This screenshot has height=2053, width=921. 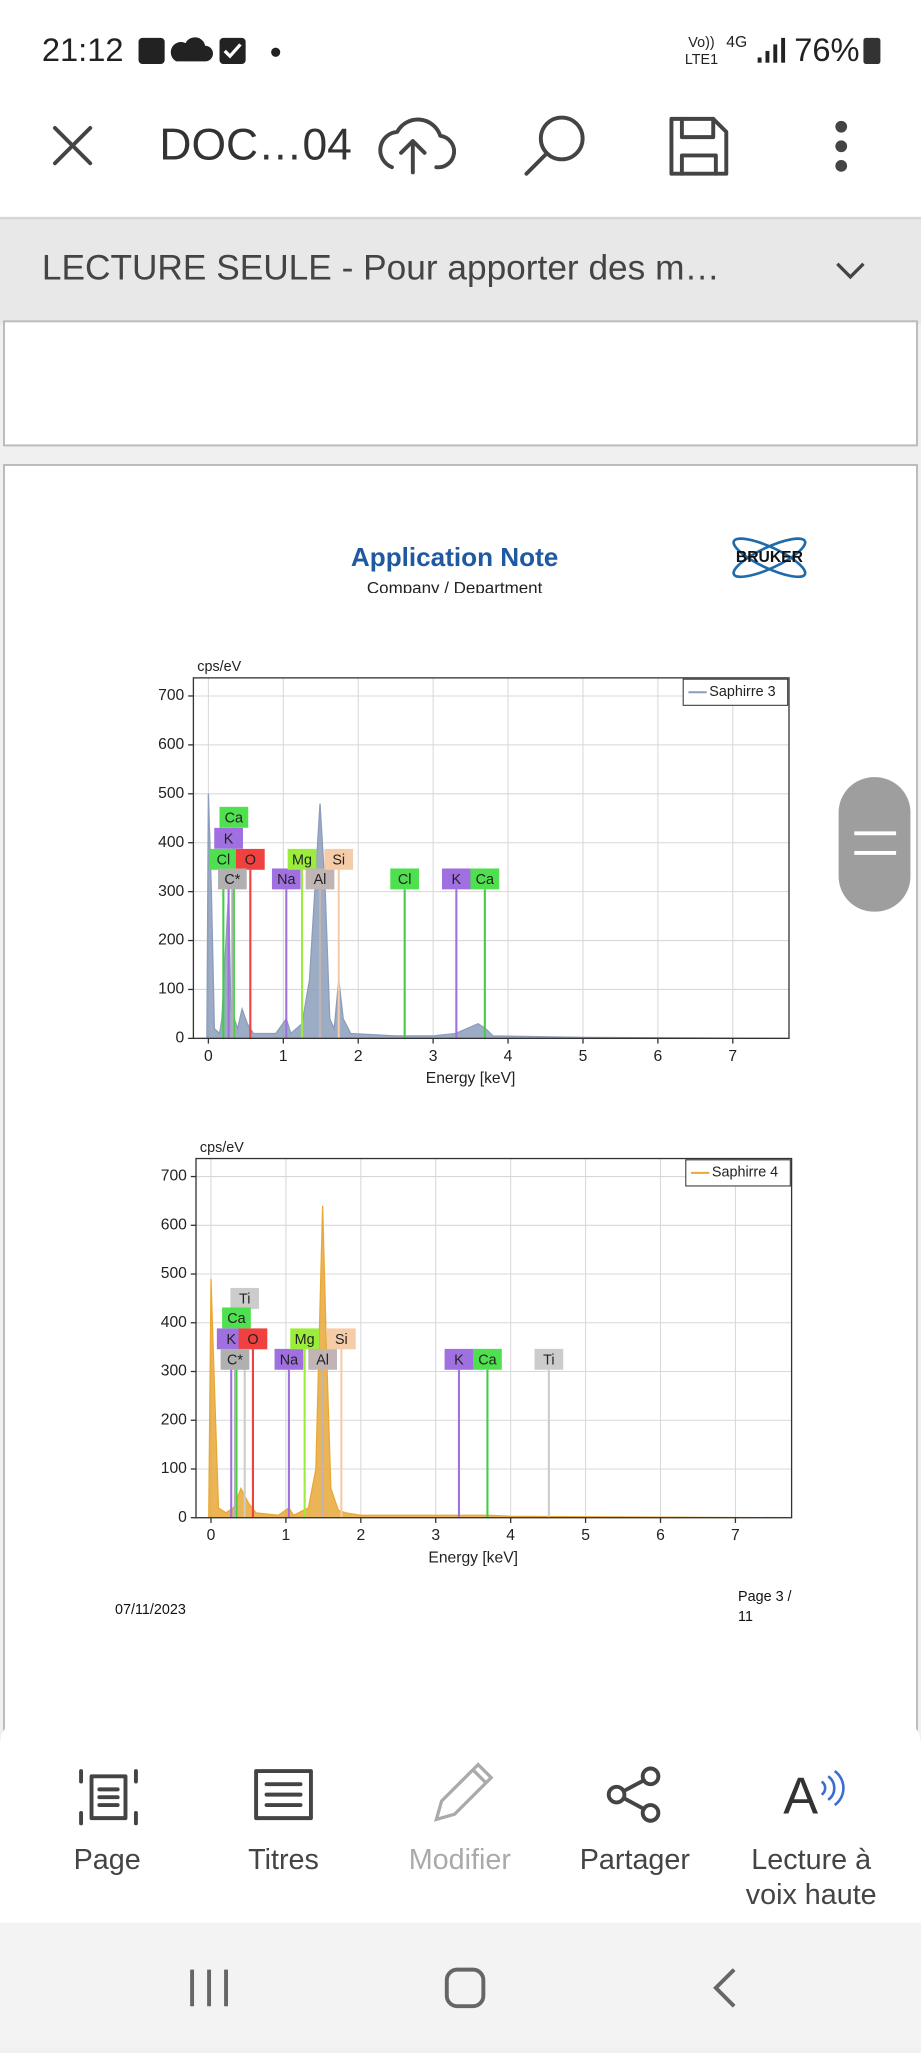 I want to click on read-only-banner, so click(x=460, y=271).